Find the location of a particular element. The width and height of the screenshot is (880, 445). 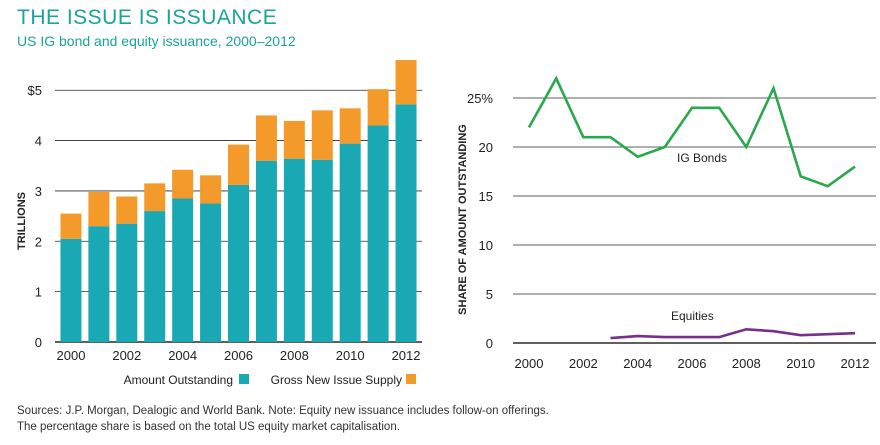

line-y-tick-label: 15 is located at coordinates (486, 196).